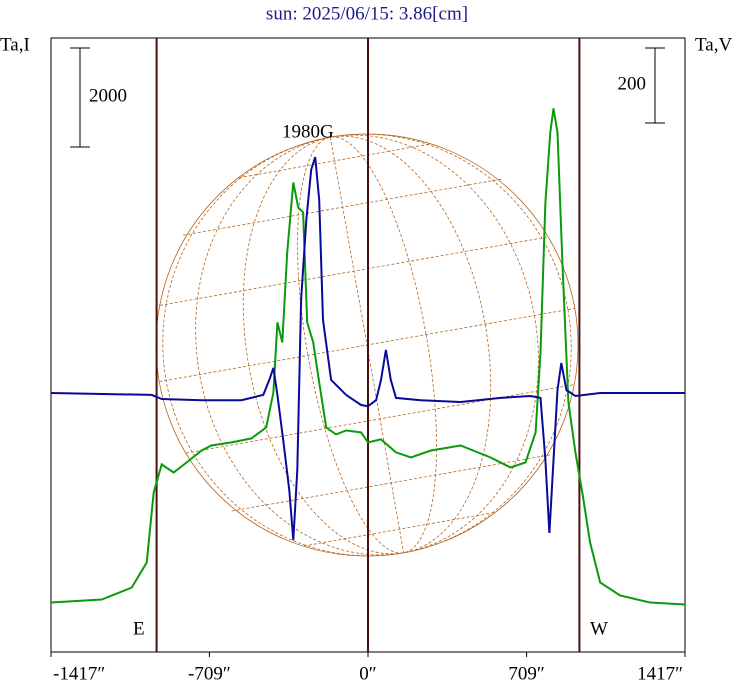 Image resolution: width=738 pixels, height=688 pixels. What do you see at coordinates (367, 13) in the screenshot?
I see `chart-title: sun: 2025/06/15: 3.86[cm]` at bounding box center [367, 13].